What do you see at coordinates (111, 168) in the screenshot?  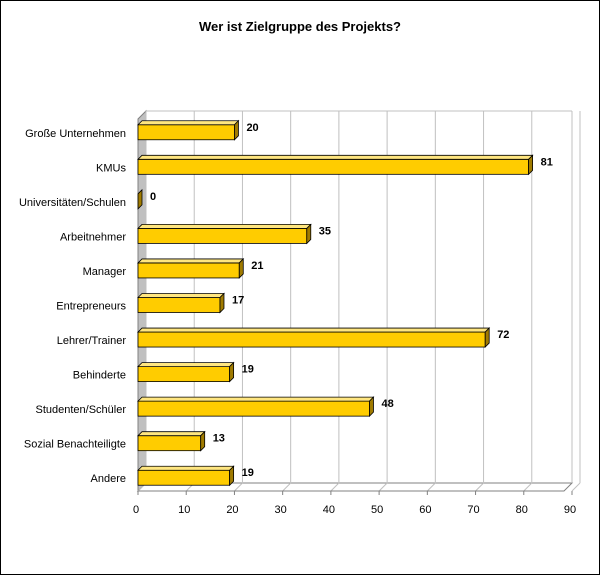 I see `category-label: KMUs` at bounding box center [111, 168].